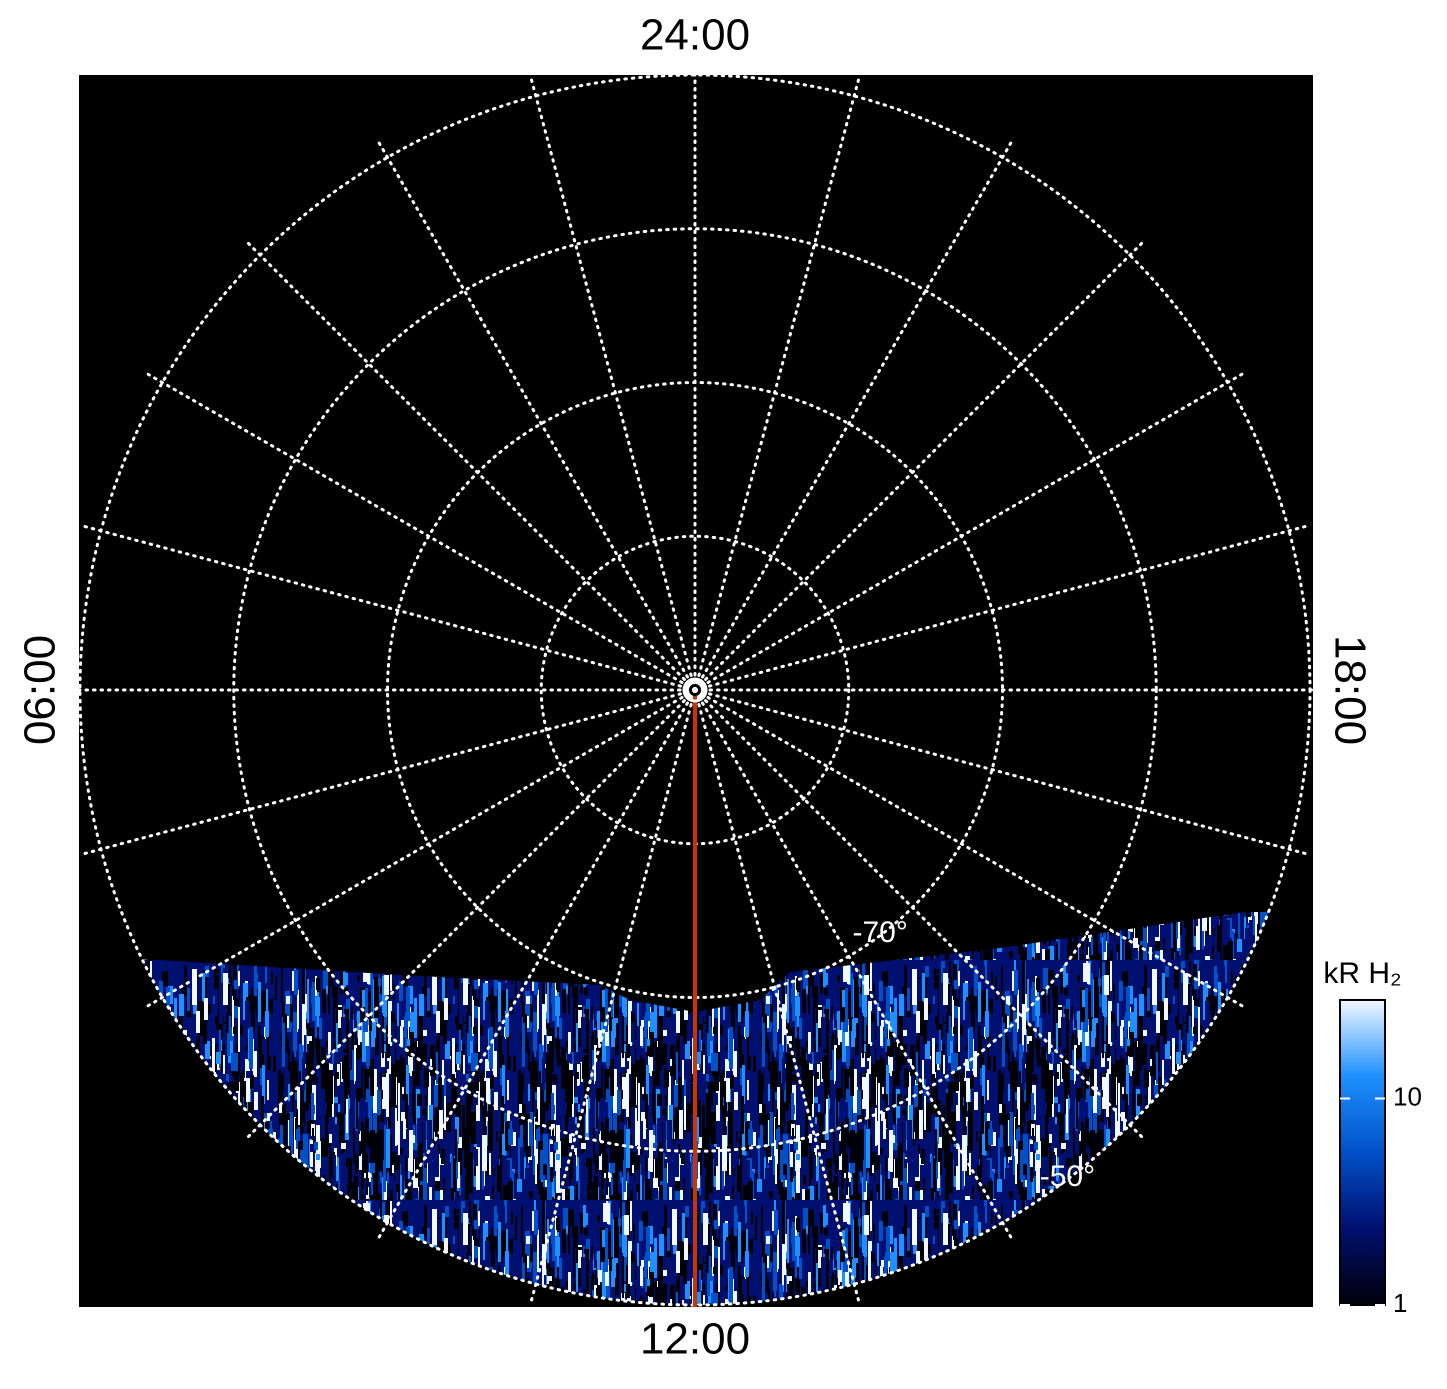 The width and height of the screenshot is (1447, 1389). What do you see at coordinates (695, 1339) in the screenshot?
I see `local-time-label: 12:00` at bounding box center [695, 1339].